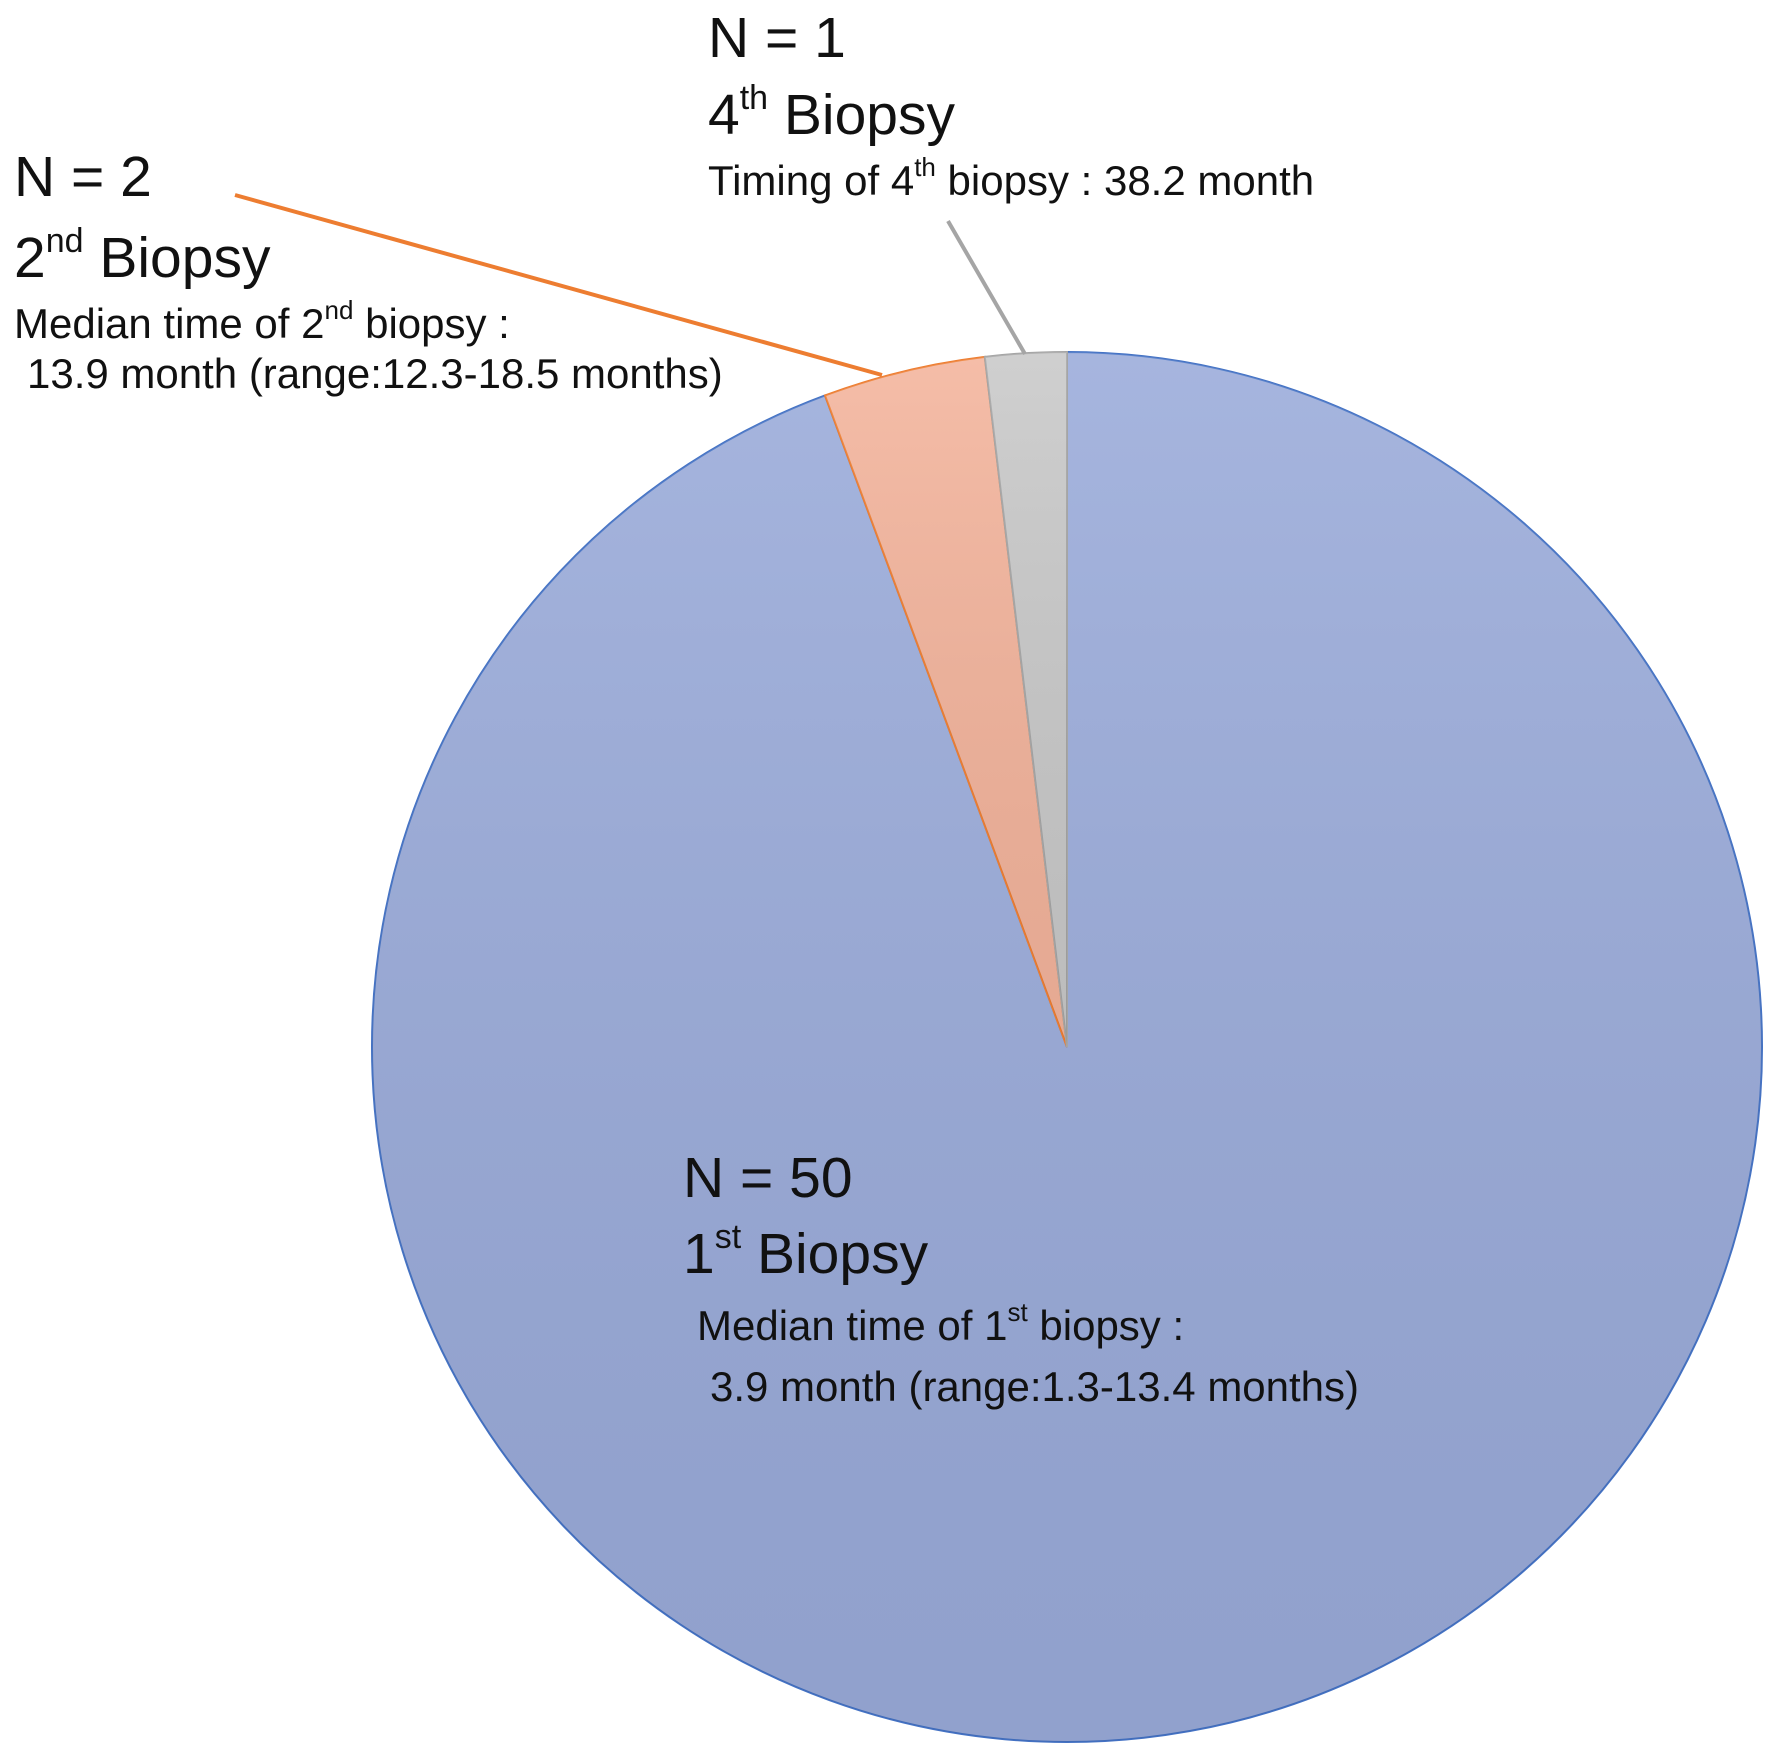 The height and width of the screenshot is (1755, 1772). What do you see at coordinates (65, 241) in the screenshot?
I see `slice-label-part: nd` at bounding box center [65, 241].